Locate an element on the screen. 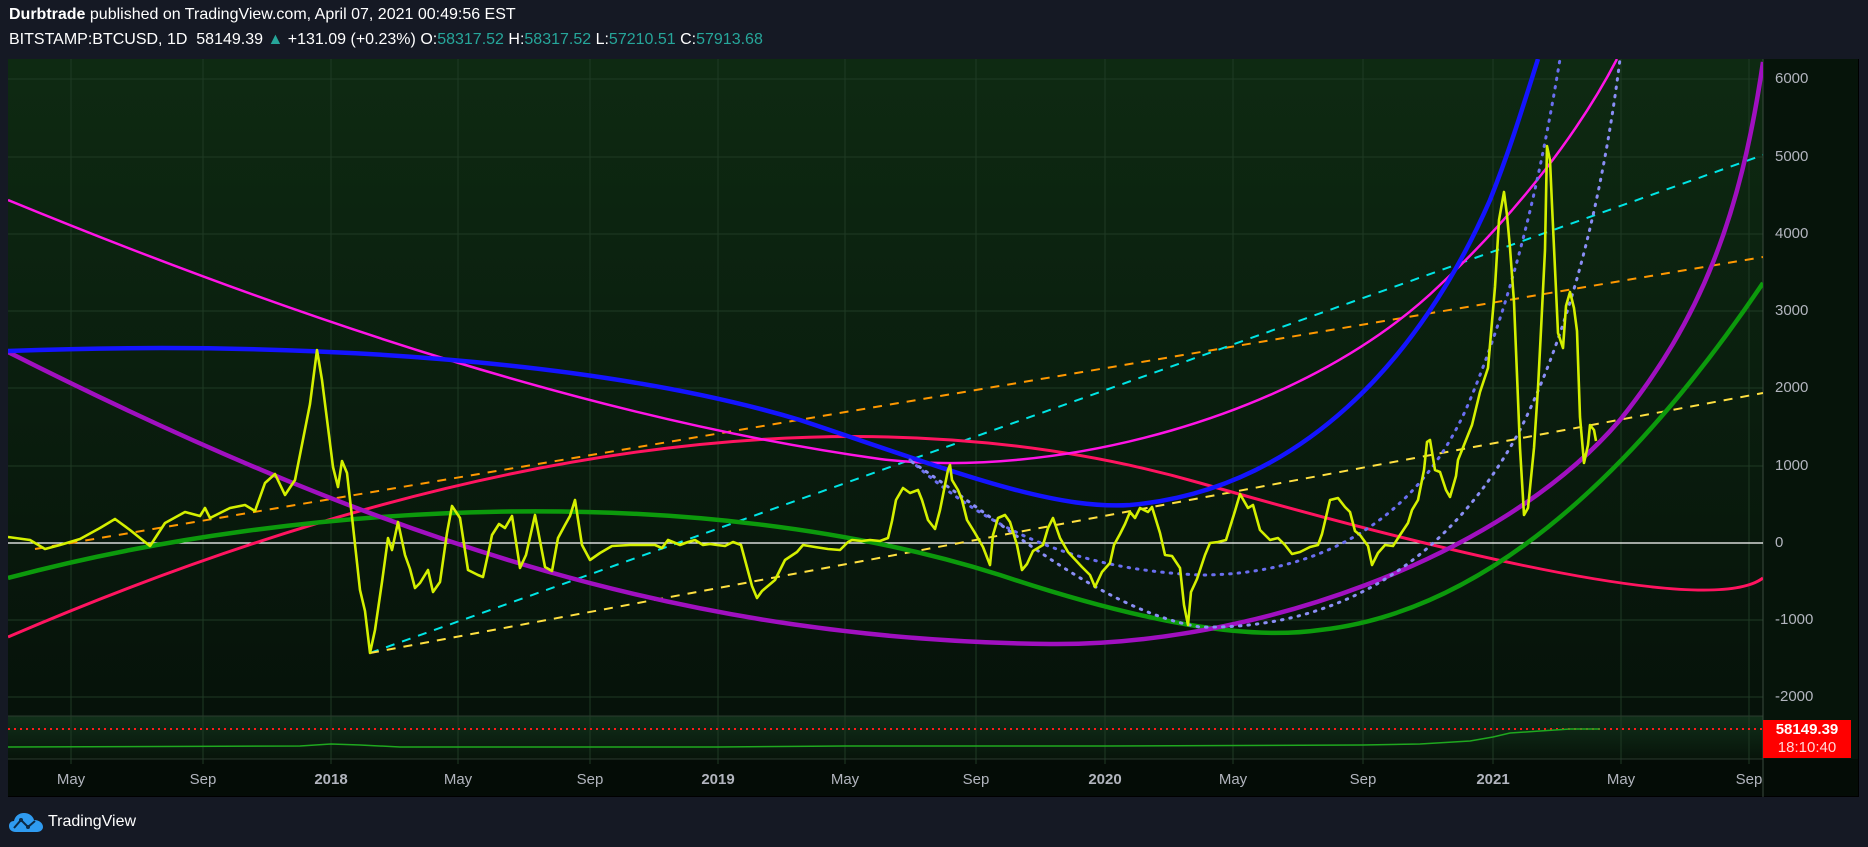  time-axis is located at coordinates (933, 778).